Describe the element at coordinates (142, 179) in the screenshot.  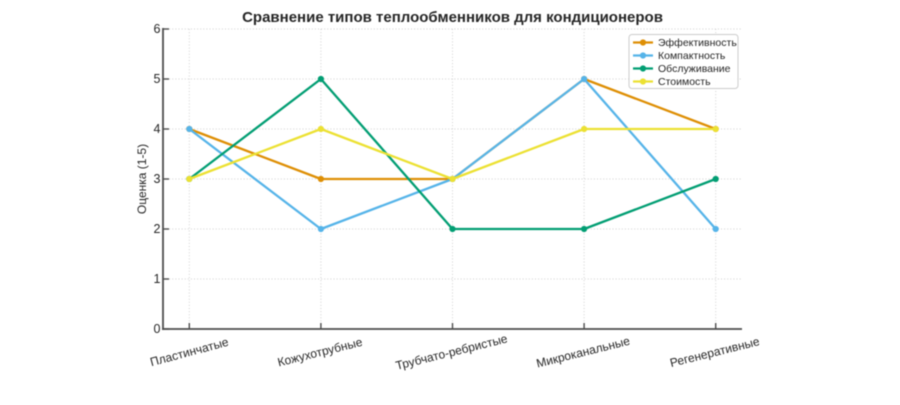
I see `svg-text: Оценка (1-5)` at that location.